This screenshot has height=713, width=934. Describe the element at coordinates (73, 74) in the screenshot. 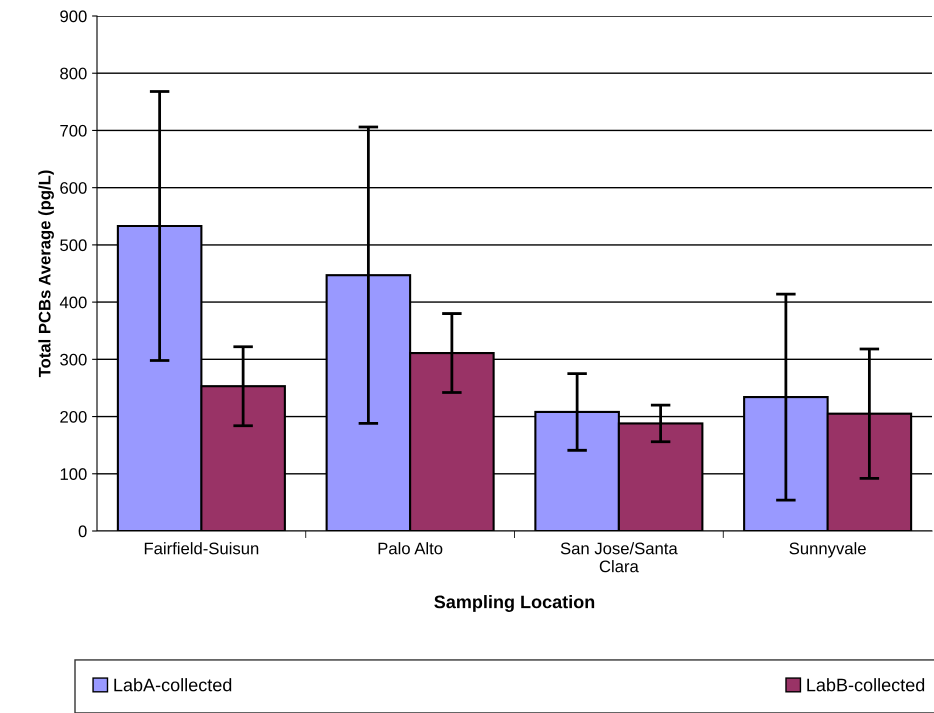

I see `y-tick-label: 800` at that location.